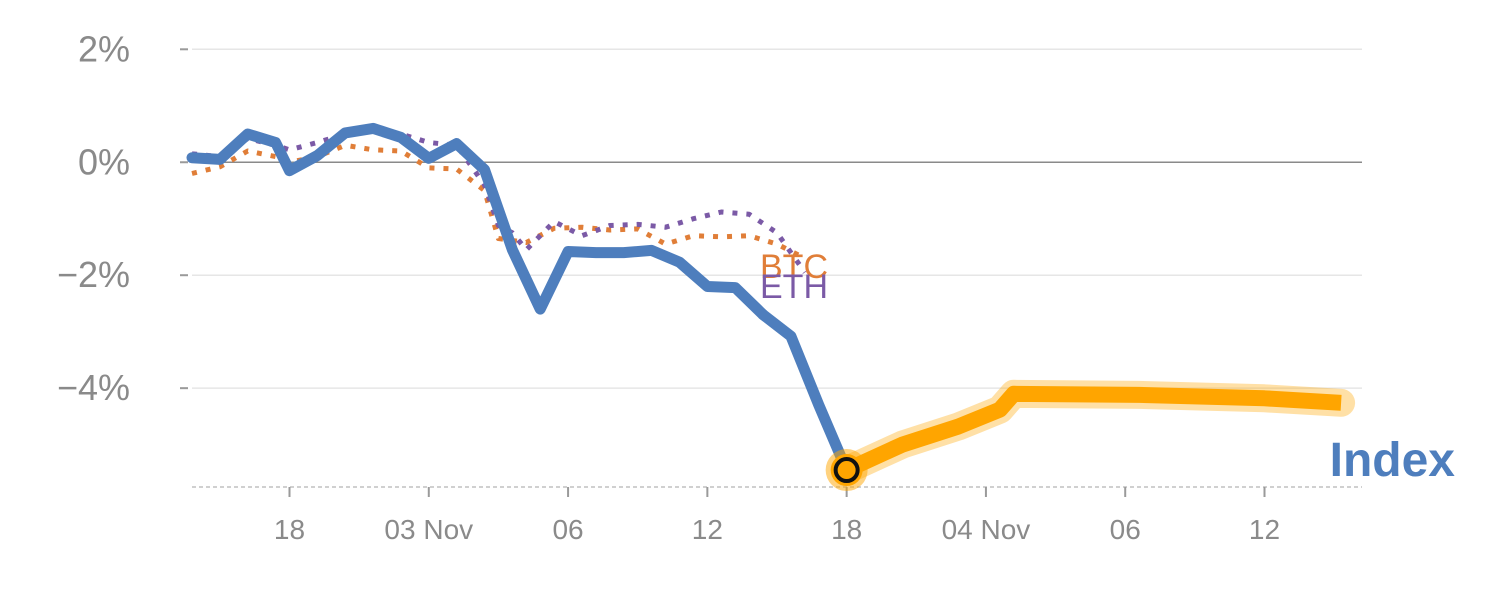 The width and height of the screenshot is (1500, 600). I want to click on eth-series-label: ETH, so click(794, 287).